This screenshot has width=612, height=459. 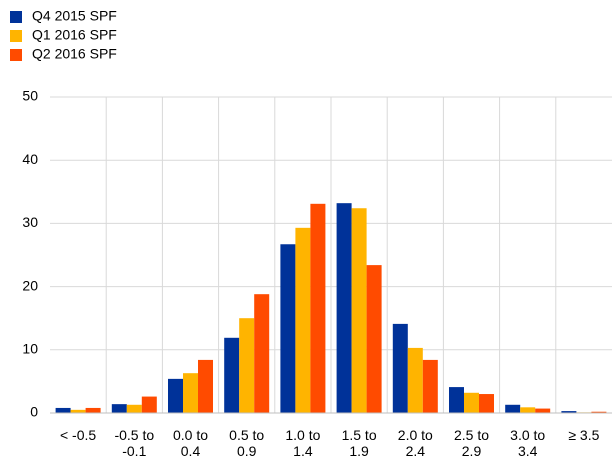 What do you see at coordinates (34, 412) in the screenshot?
I see `y-tick-label: 0` at bounding box center [34, 412].